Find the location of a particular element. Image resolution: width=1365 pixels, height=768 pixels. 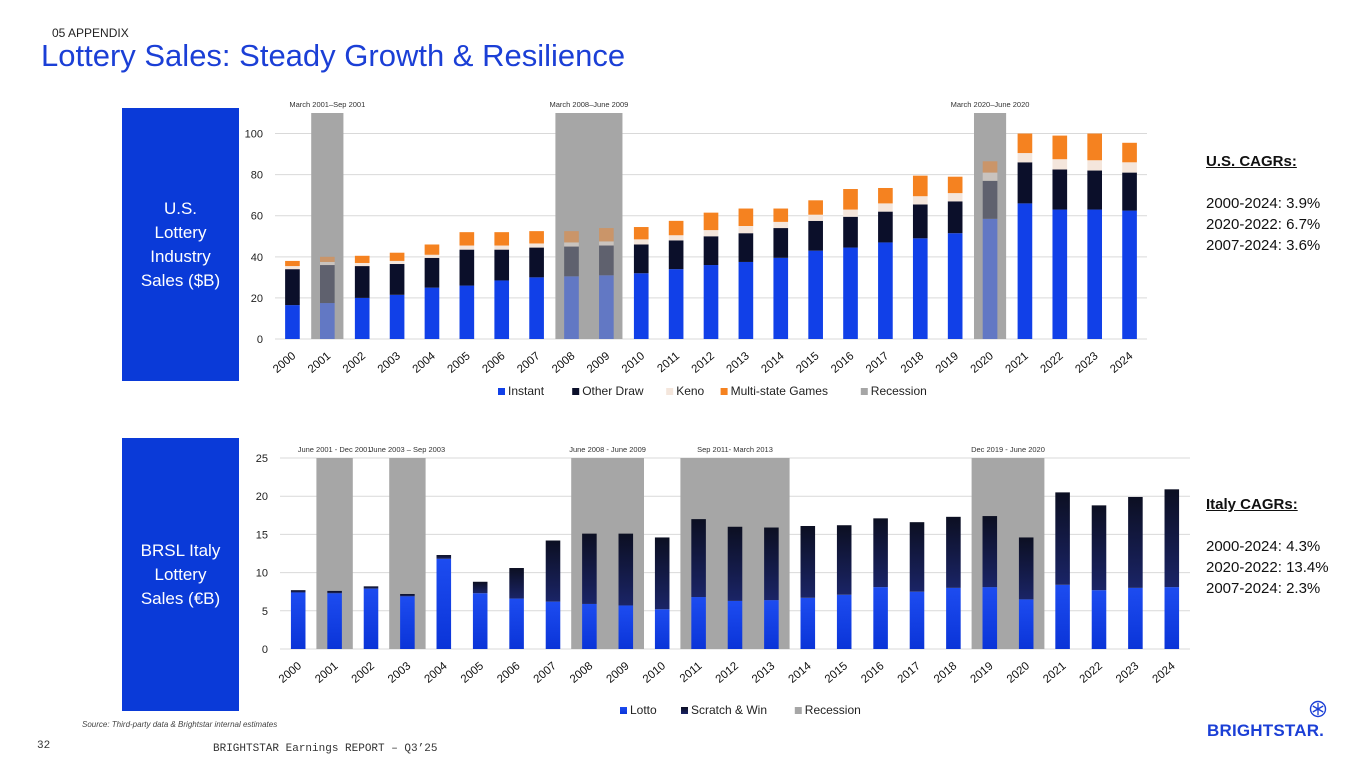

bar-multi-state-games-2018 is located at coordinates (920, 186).